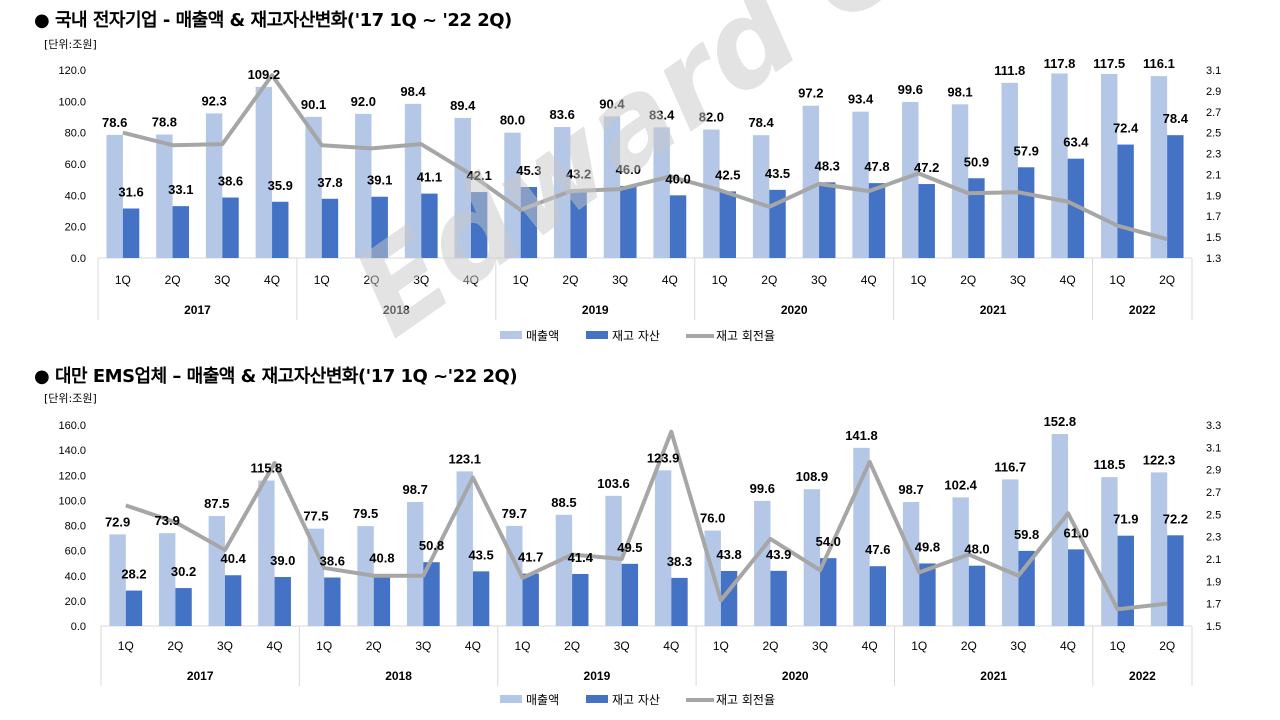  What do you see at coordinates (130, 191) in the screenshot?
I see `inventory-value-label: 31.6` at bounding box center [130, 191].